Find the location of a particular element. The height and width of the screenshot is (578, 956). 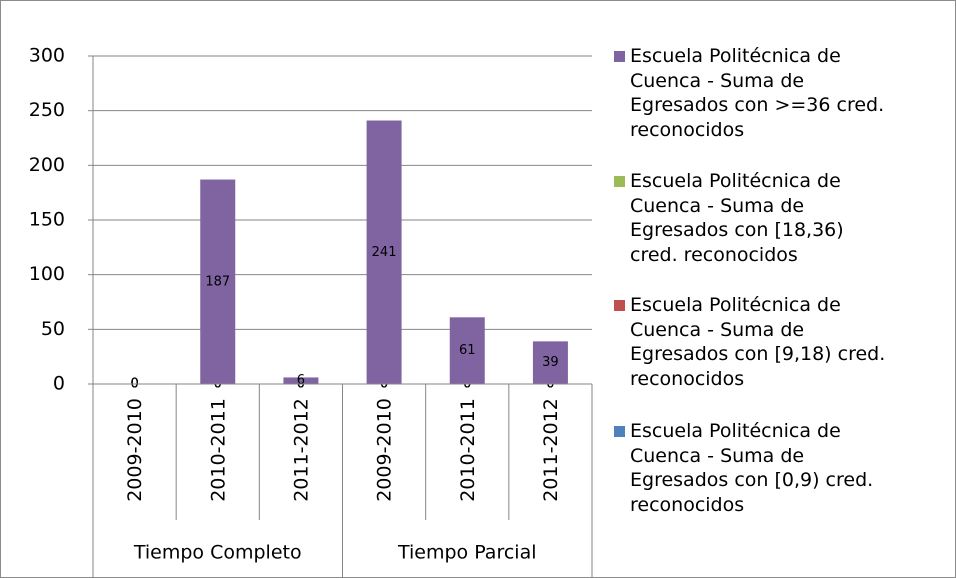

data-label: 187 is located at coordinates (217, 281).